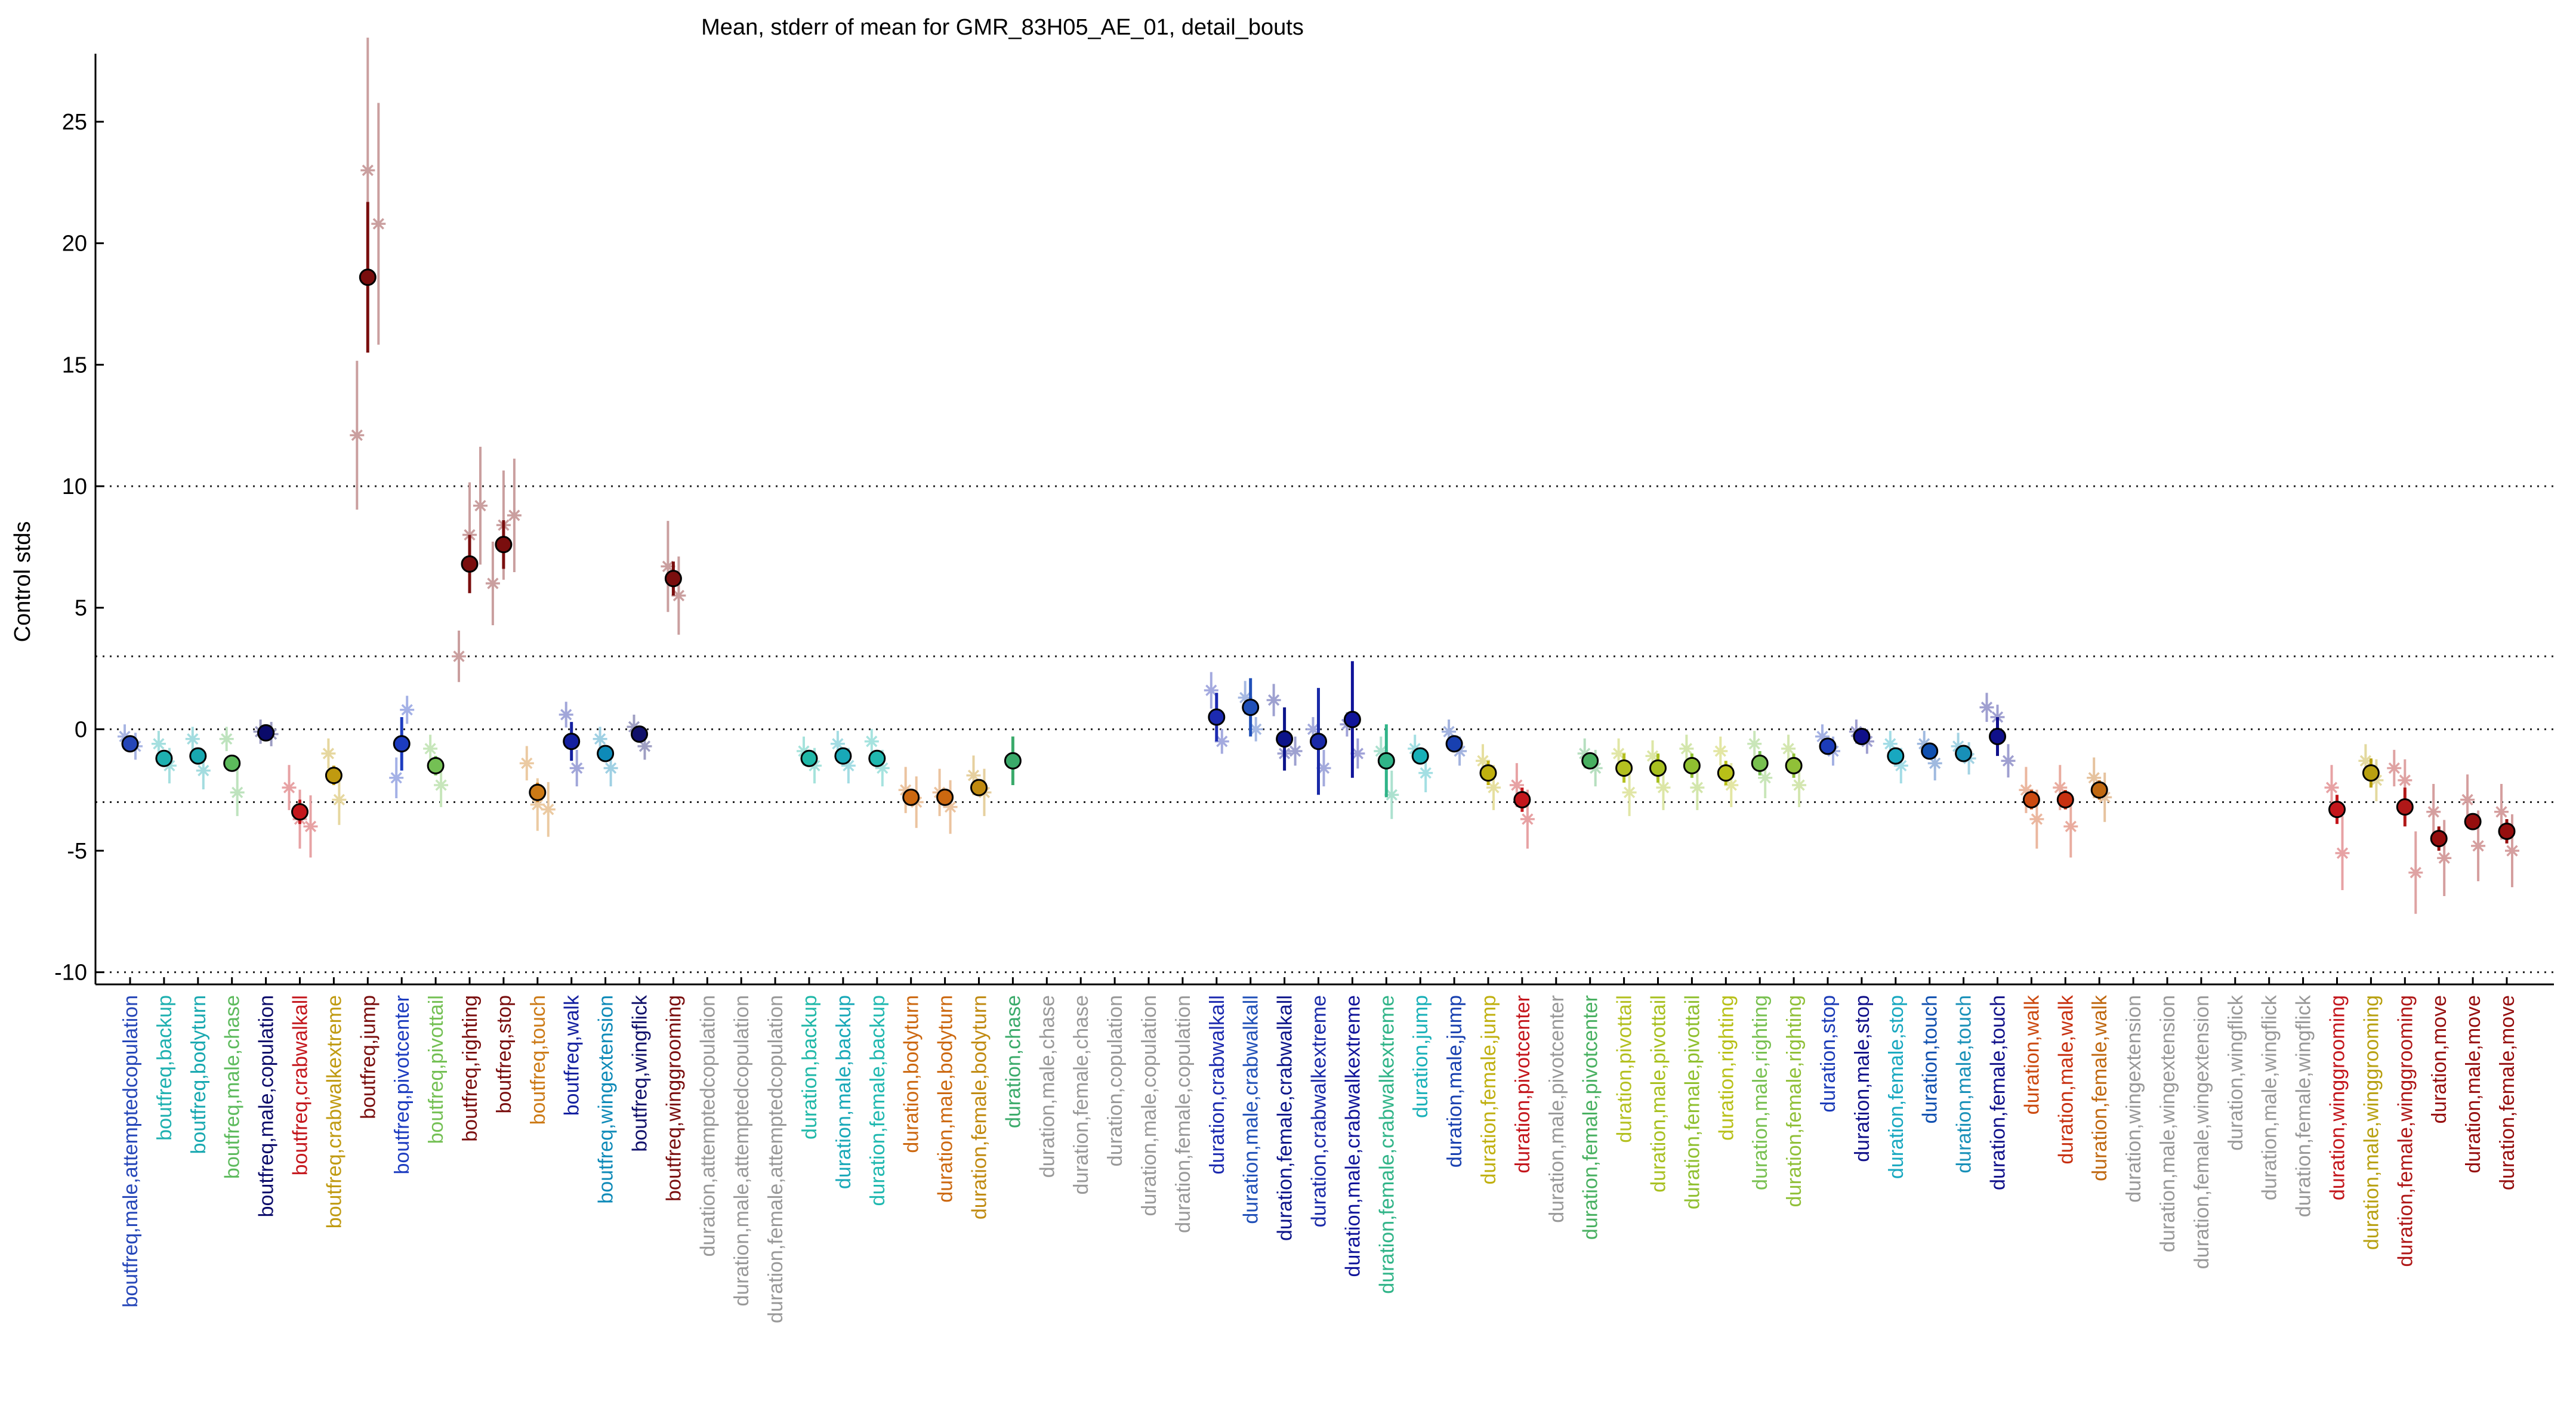  I want to click on x-tick-label: duration,male,crabwalkall, so click(1252, 1109).